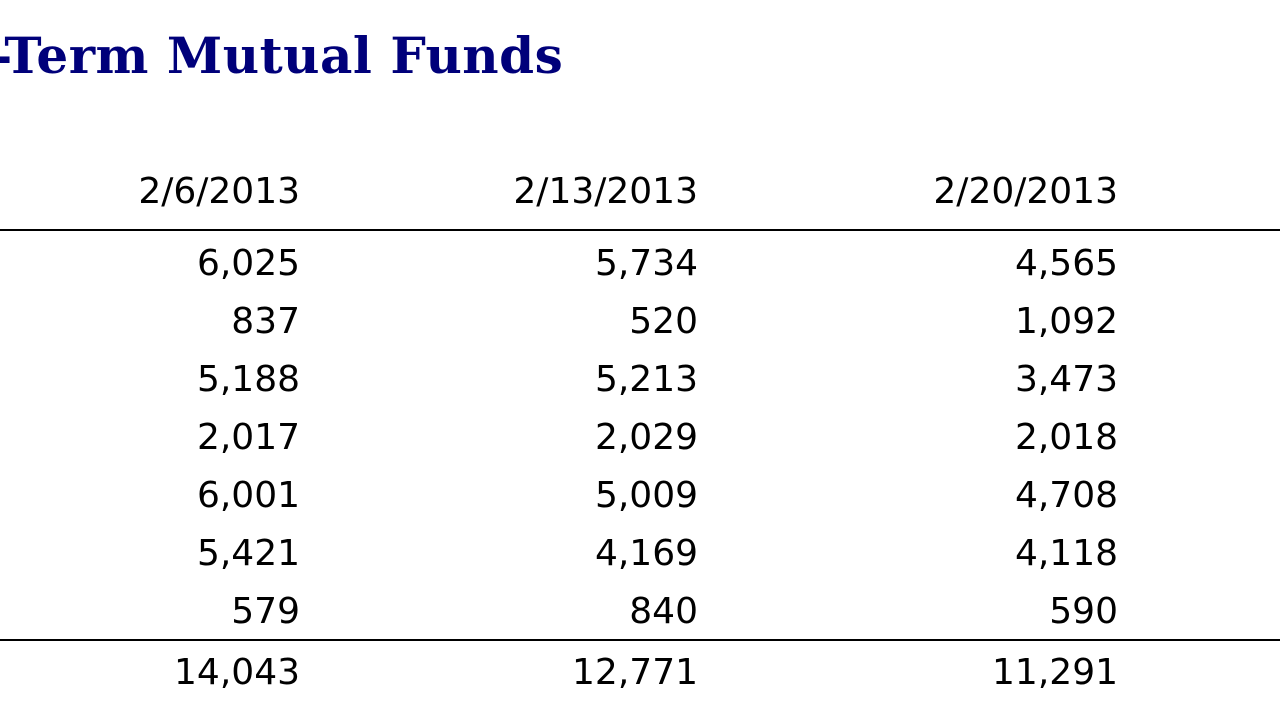  What do you see at coordinates (635, 672) in the screenshot?
I see `total-cell: 12,771` at bounding box center [635, 672].